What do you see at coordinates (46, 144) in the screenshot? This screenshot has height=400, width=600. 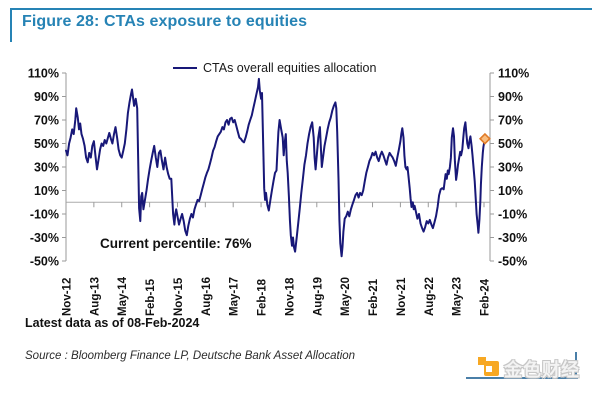 I see `y-tick-label-left: 50%` at bounding box center [46, 144].